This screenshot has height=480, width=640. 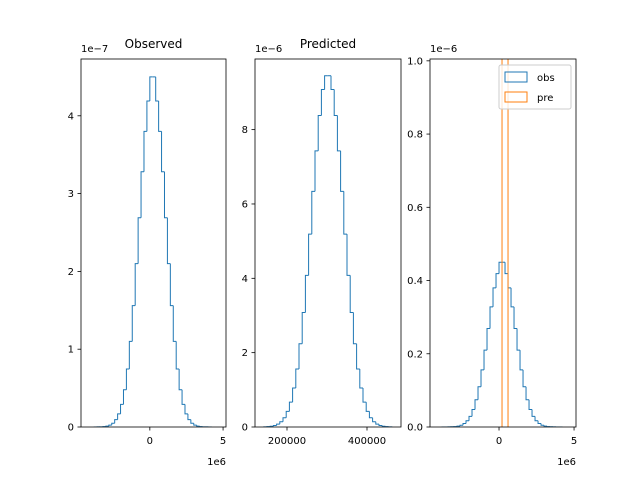 What do you see at coordinates (154, 44) in the screenshot?
I see `axes-title: Observed` at bounding box center [154, 44].